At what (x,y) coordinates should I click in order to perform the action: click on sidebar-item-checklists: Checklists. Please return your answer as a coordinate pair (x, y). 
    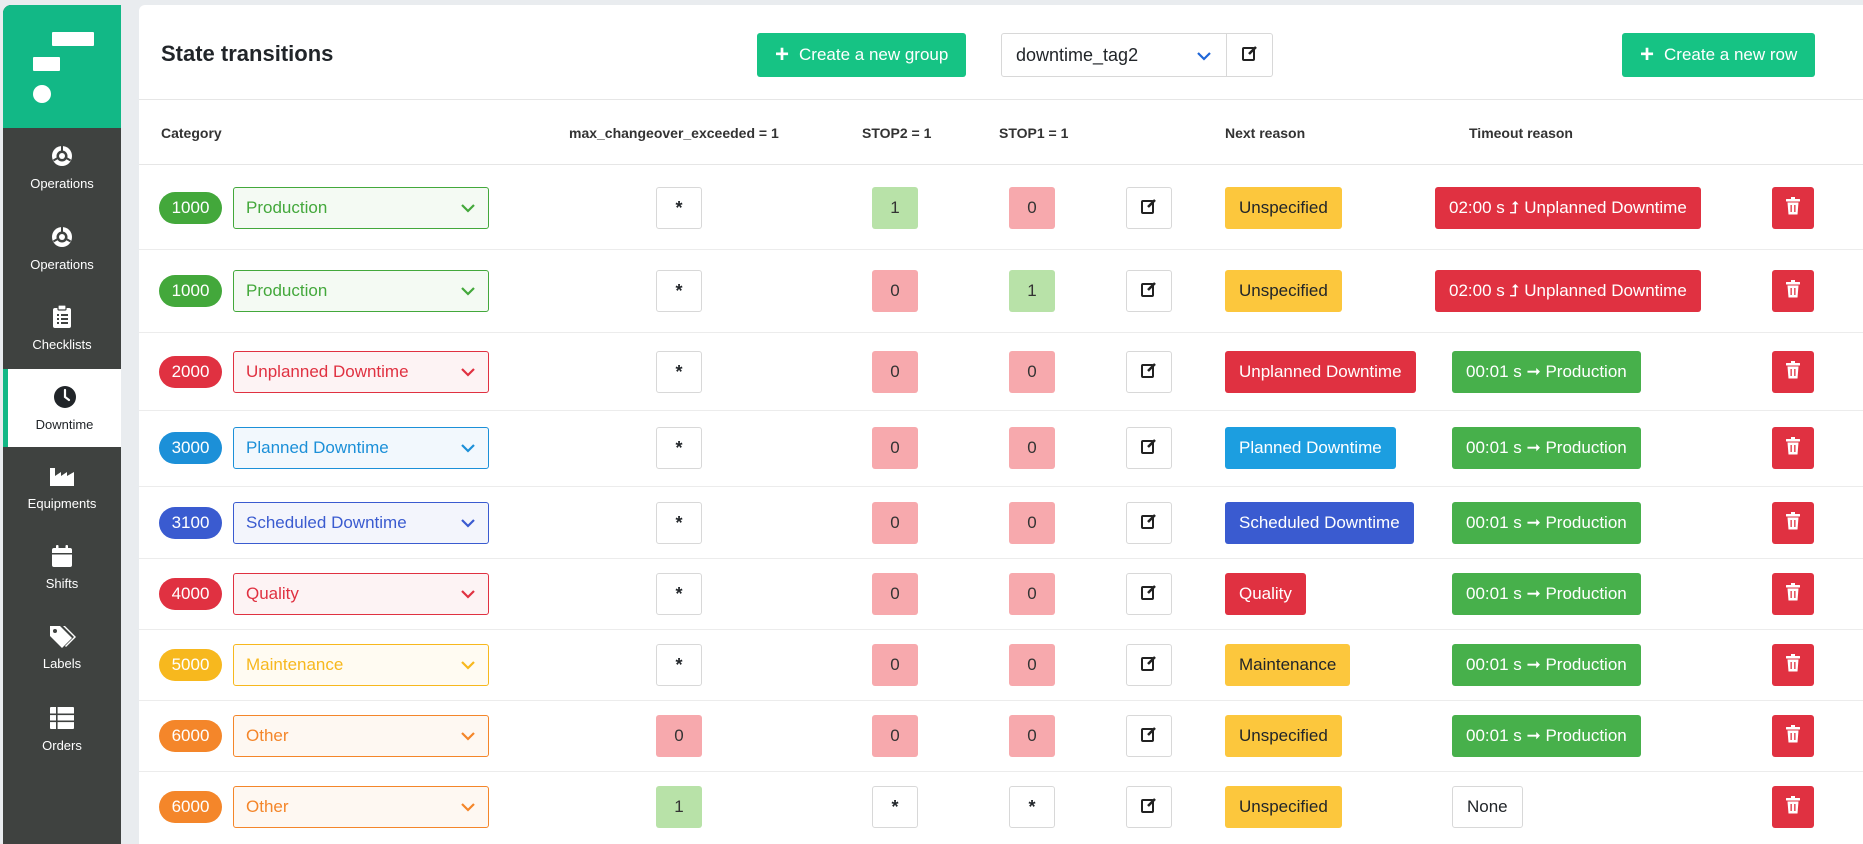
    Looking at the image, I should click on (62, 328).